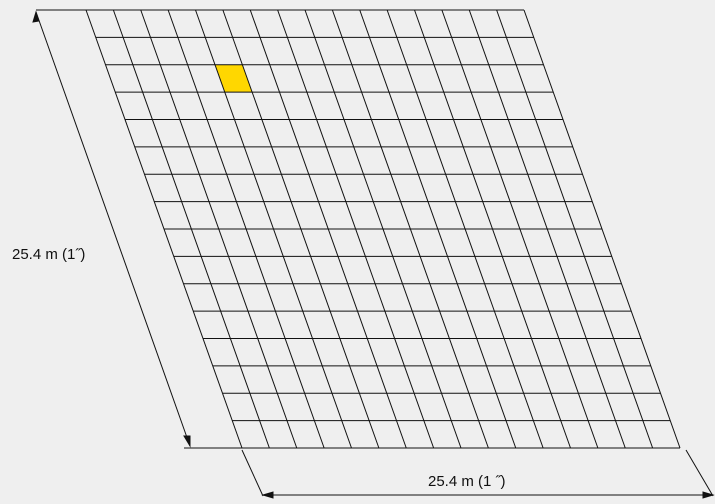 The width and height of the screenshot is (715, 504). I want to click on horizontal-dimension-label: 25.4 m (1 ˝), so click(467, 481).